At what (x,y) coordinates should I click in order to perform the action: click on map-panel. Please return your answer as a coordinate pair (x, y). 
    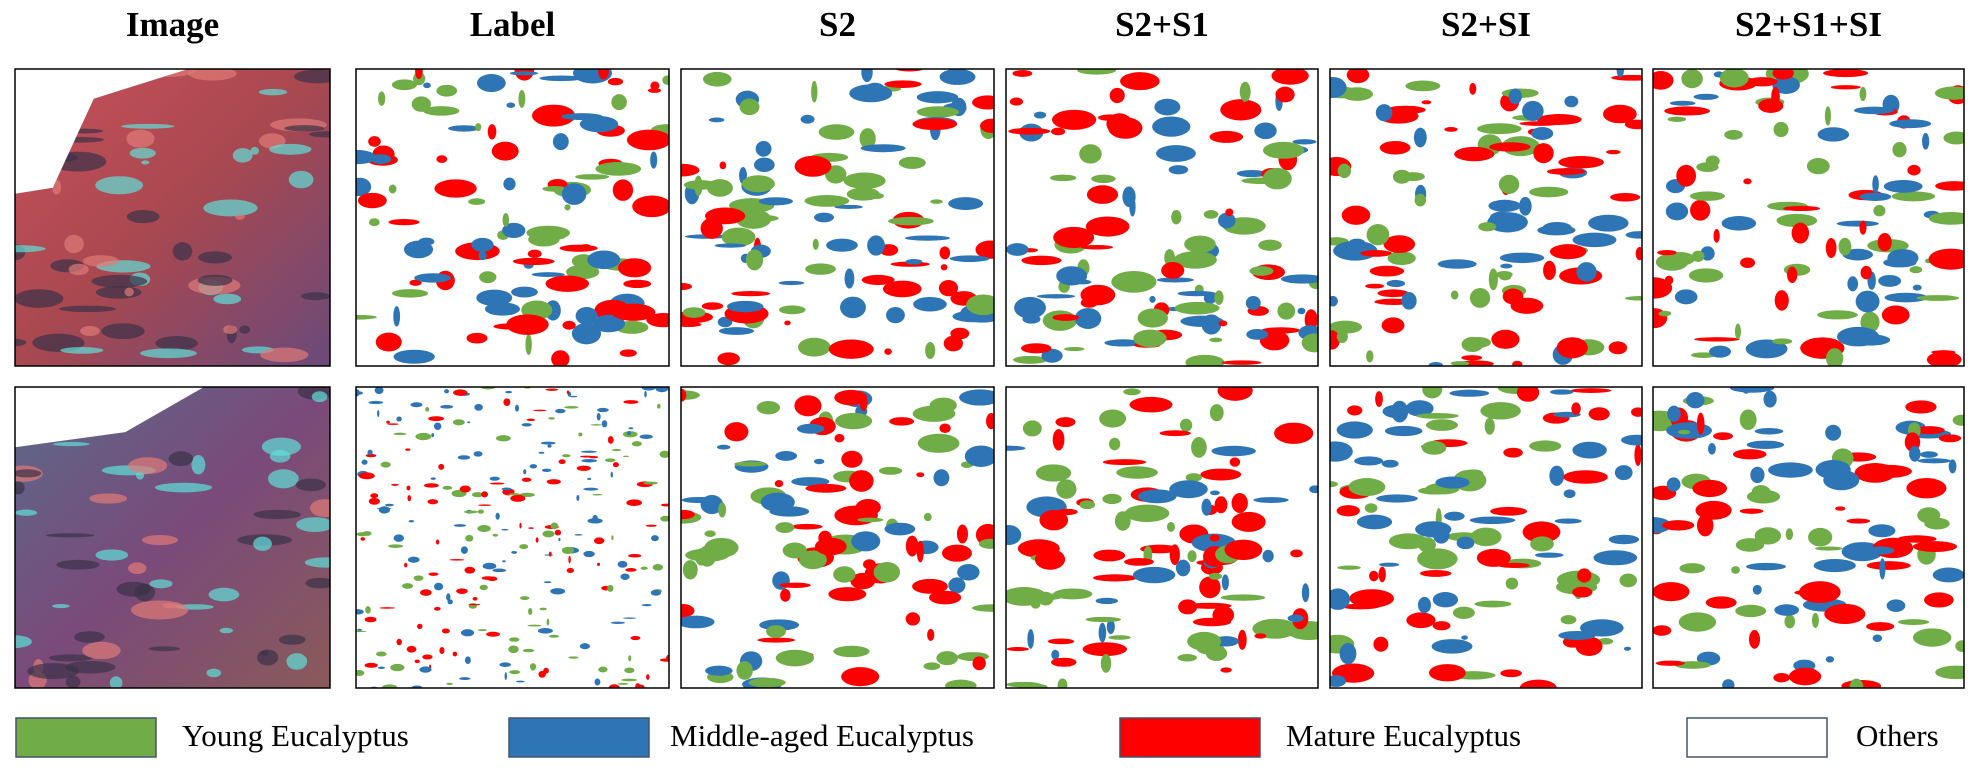
    Looking at the image, I should click on (837, 217).